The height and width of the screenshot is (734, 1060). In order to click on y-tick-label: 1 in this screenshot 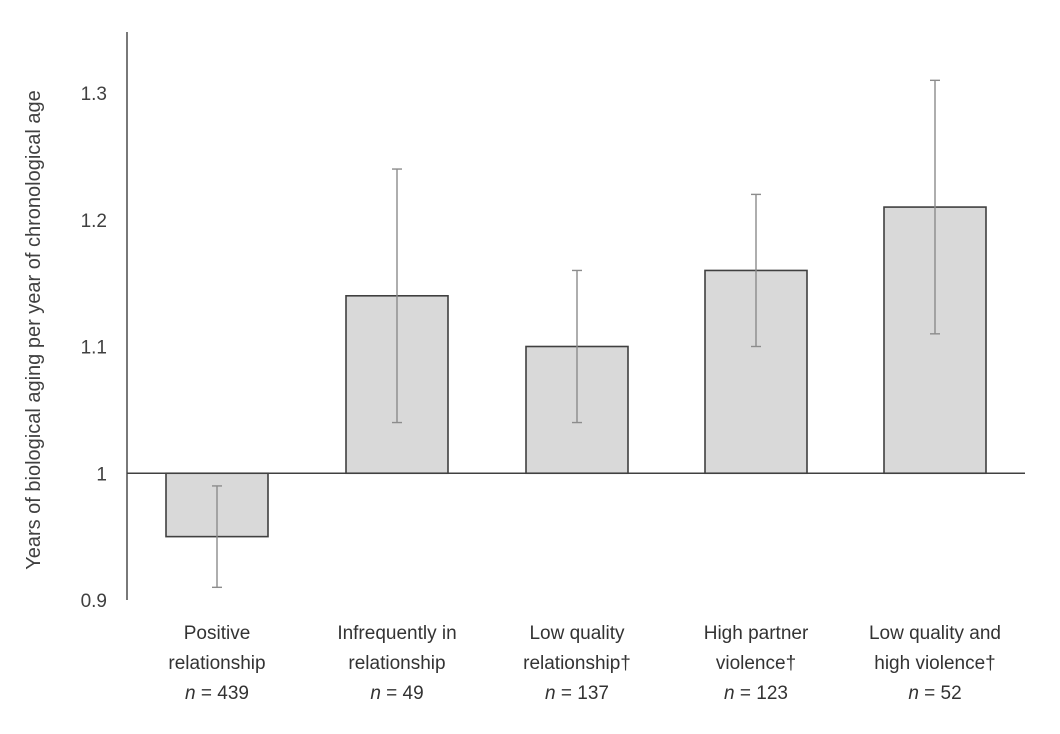, I will do `click(101, 474)`.